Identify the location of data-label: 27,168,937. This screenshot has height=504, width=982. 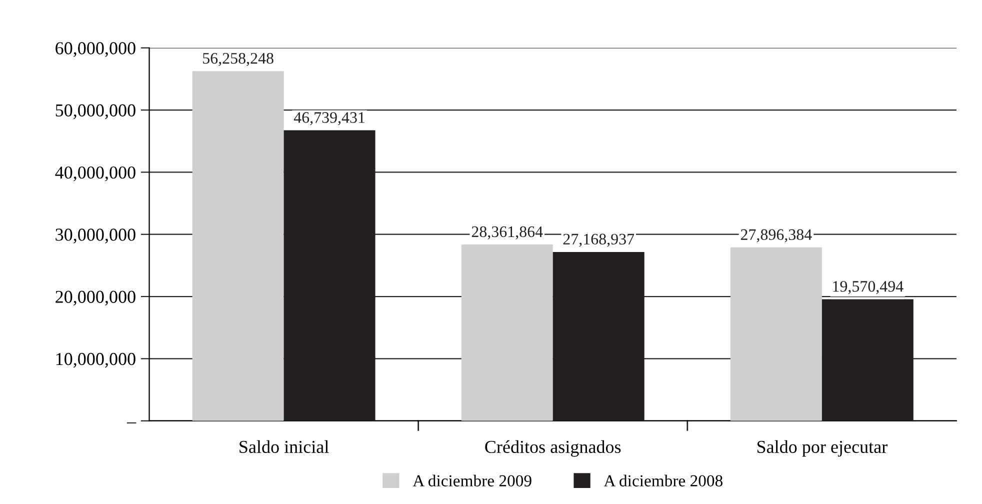
(598, 240).